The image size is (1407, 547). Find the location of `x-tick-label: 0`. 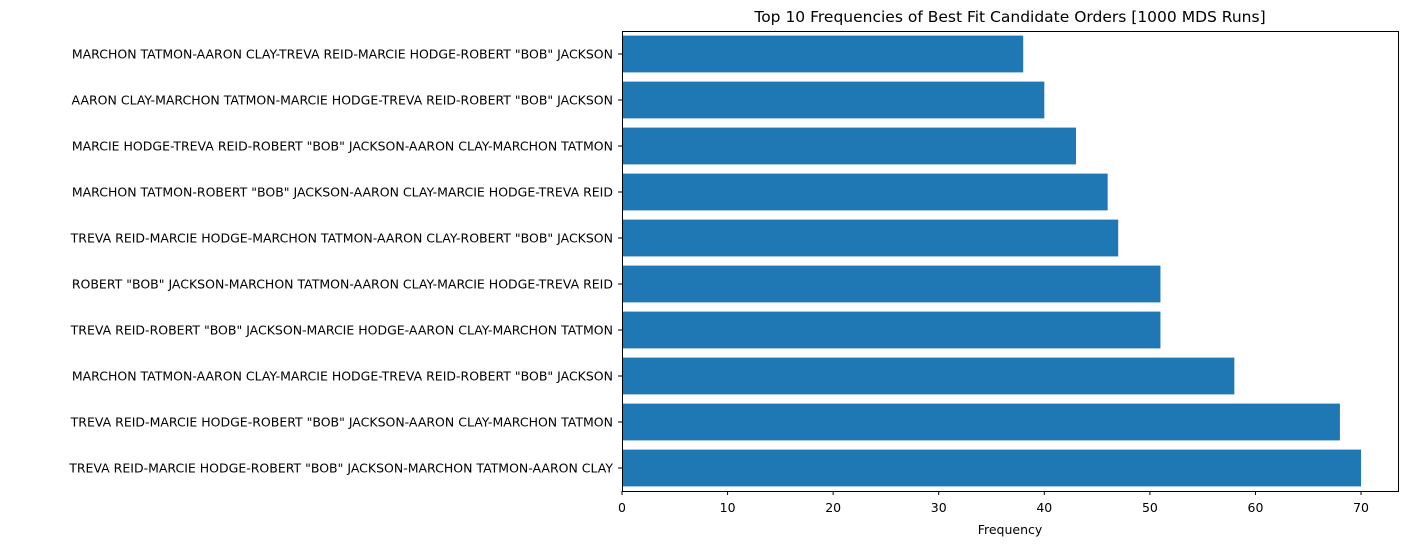

x-tick-label: 0 is located at coordinates (622, 507).